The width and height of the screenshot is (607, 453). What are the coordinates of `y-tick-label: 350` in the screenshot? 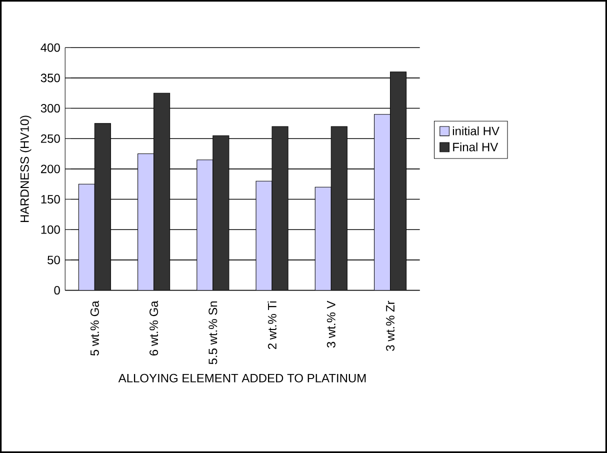 It's located at (50, 78).